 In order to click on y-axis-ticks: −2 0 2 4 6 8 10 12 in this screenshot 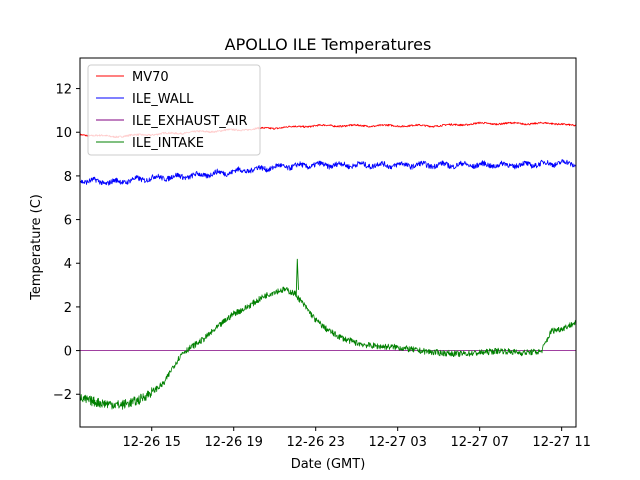, I will do `click(66, 243)`.